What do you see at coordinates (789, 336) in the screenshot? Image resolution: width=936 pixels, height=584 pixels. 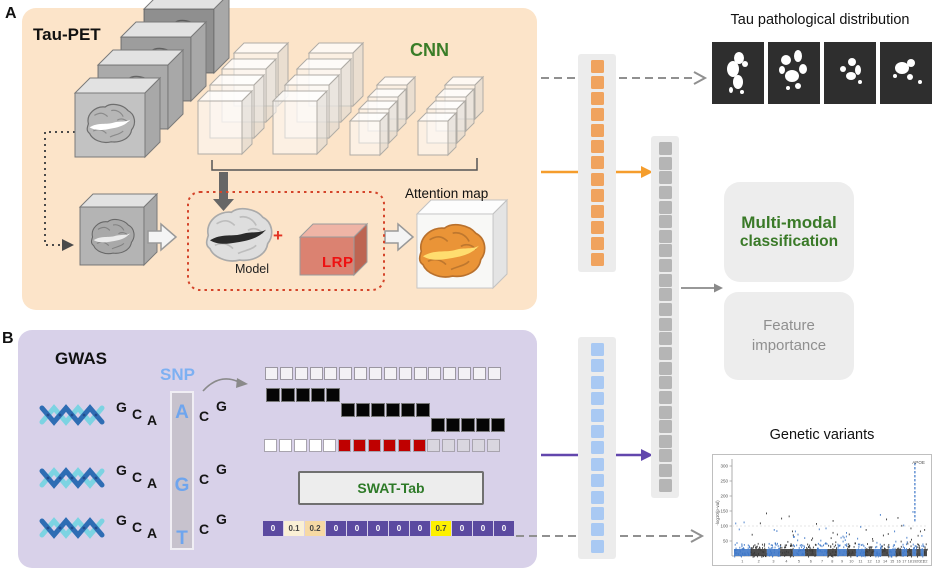 I see `feature-importance-box: Feature importance` at bounding box center [789, 336].